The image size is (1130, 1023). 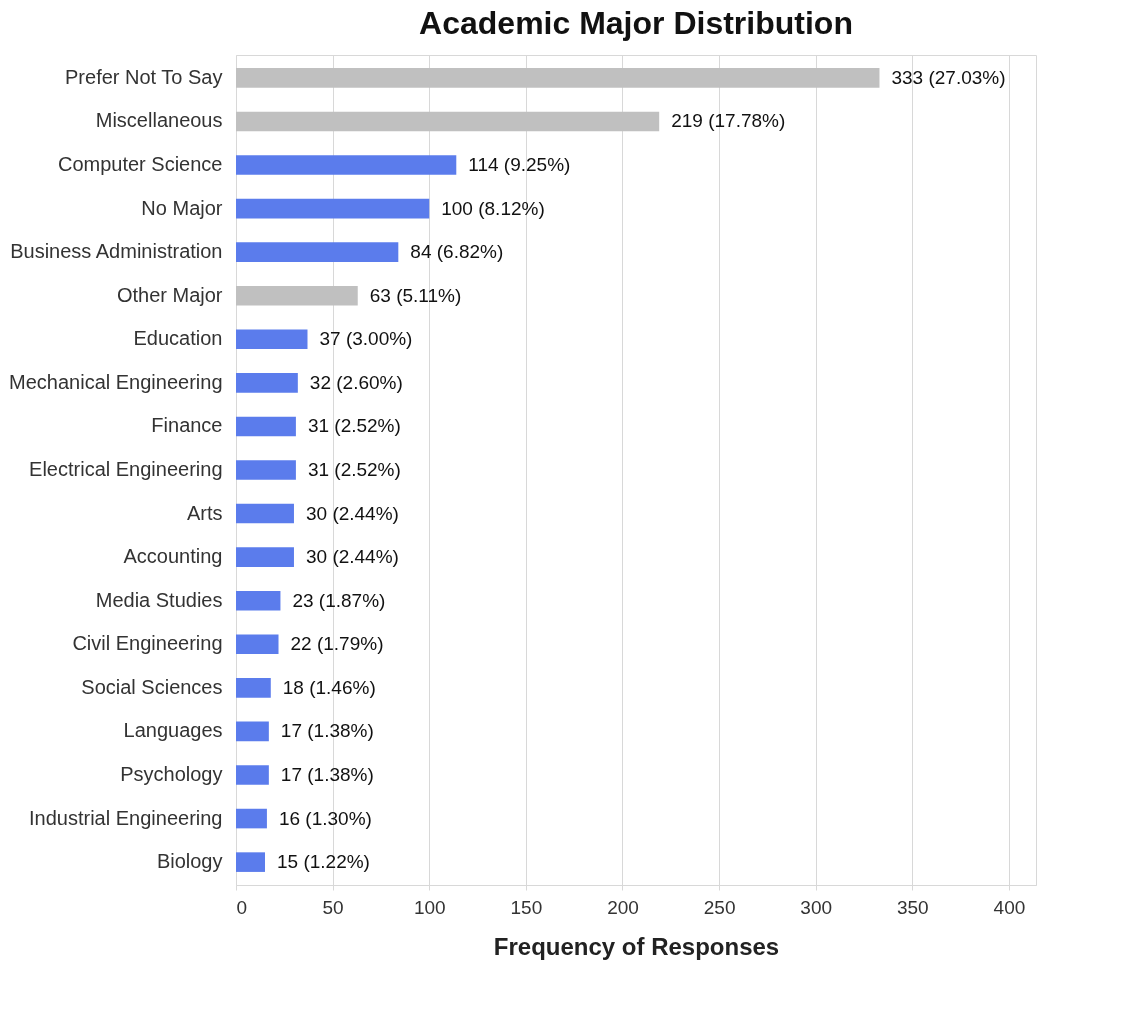 I want to click on y-tick-label: Electrical Engineering, so click(x=126, y=469).